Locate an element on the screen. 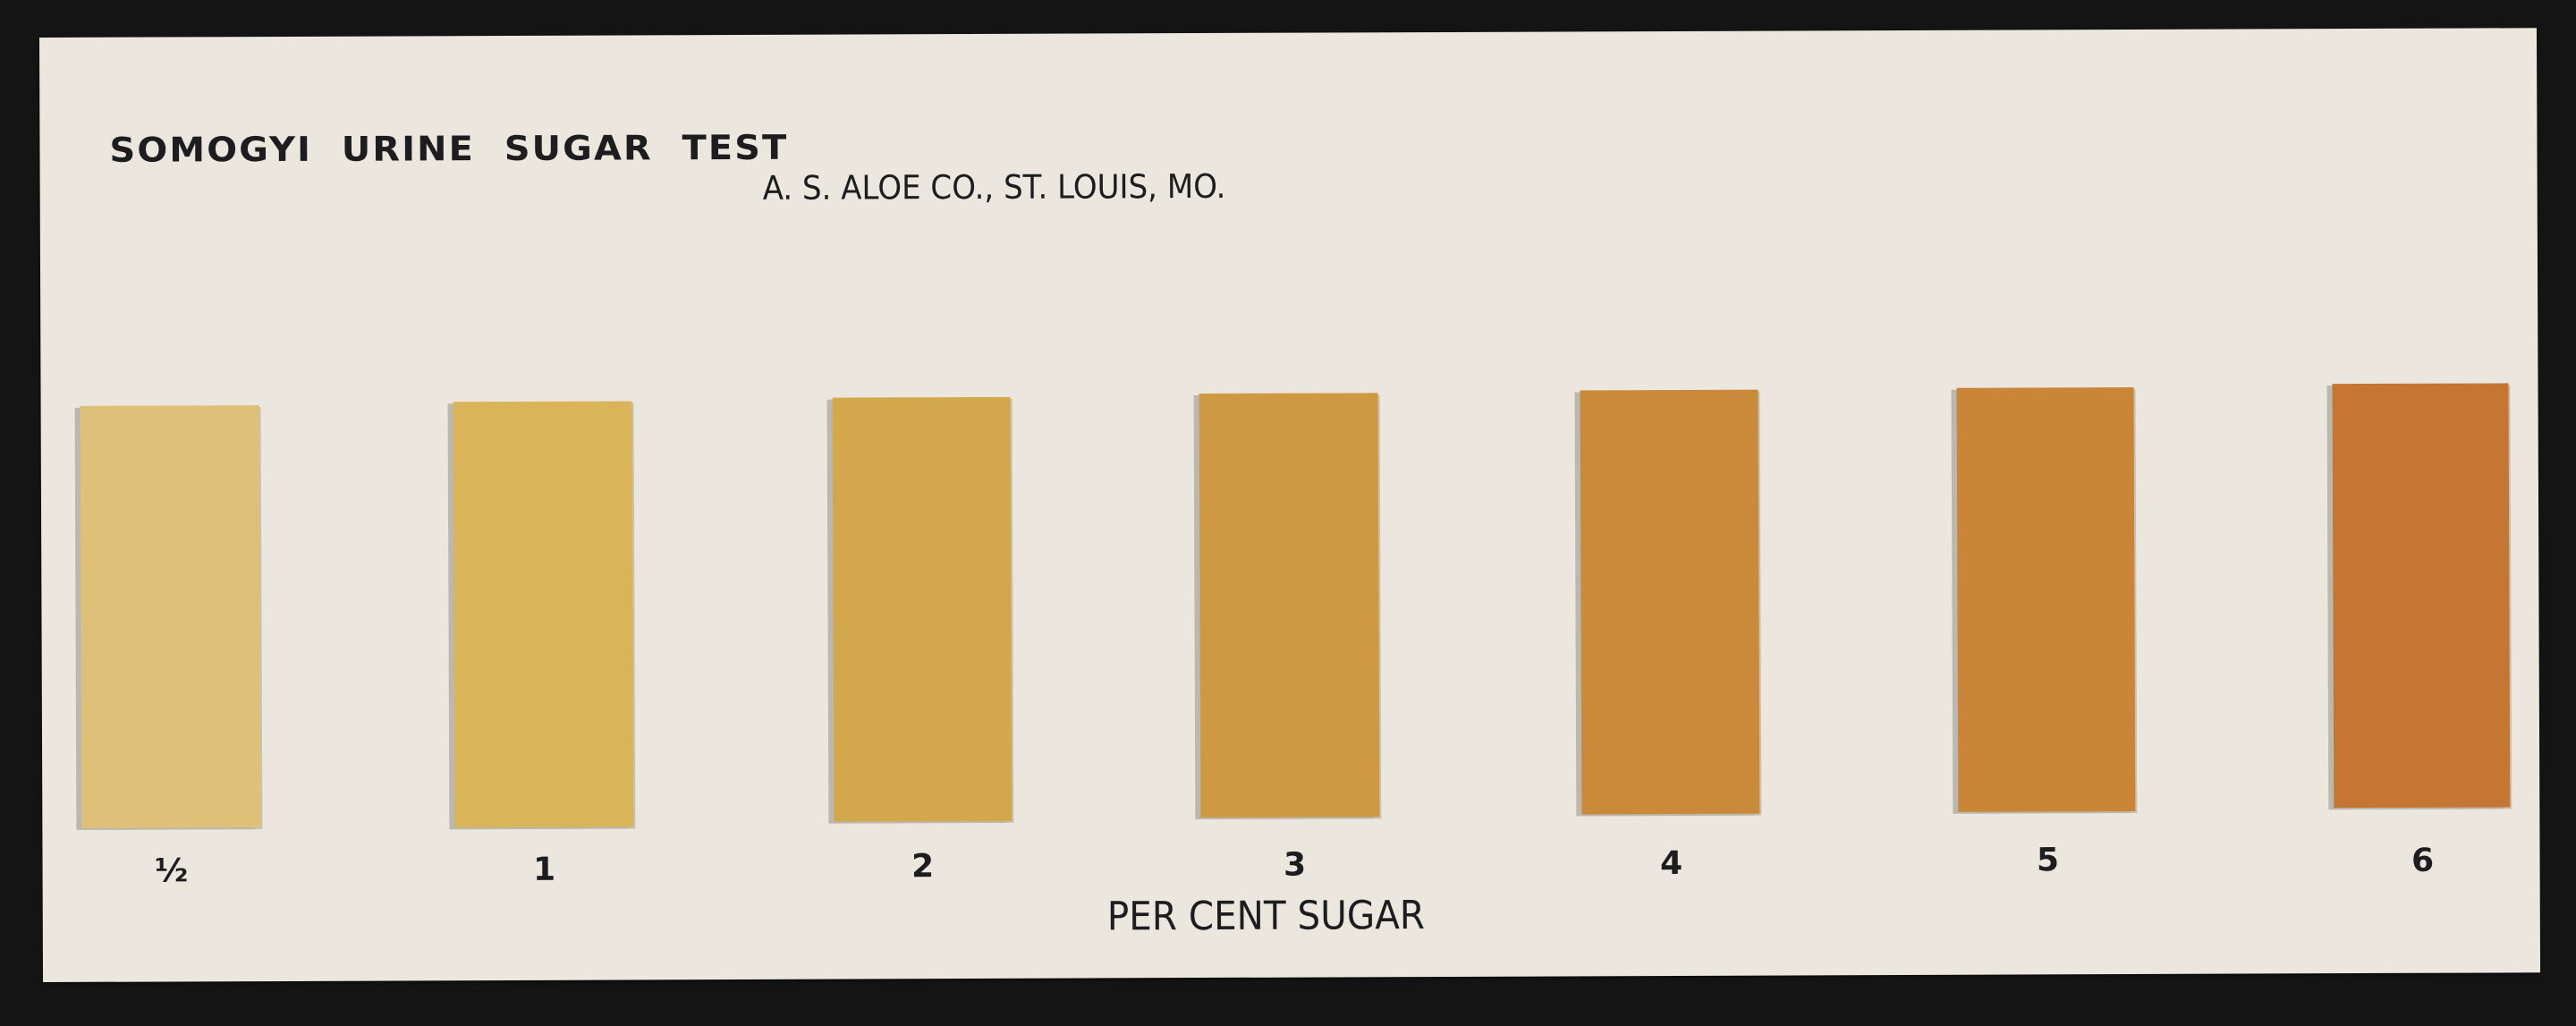 This screenshot has width=2576, height=1026. swatch-label-4: 4 is located at coordinates (1671, 863).